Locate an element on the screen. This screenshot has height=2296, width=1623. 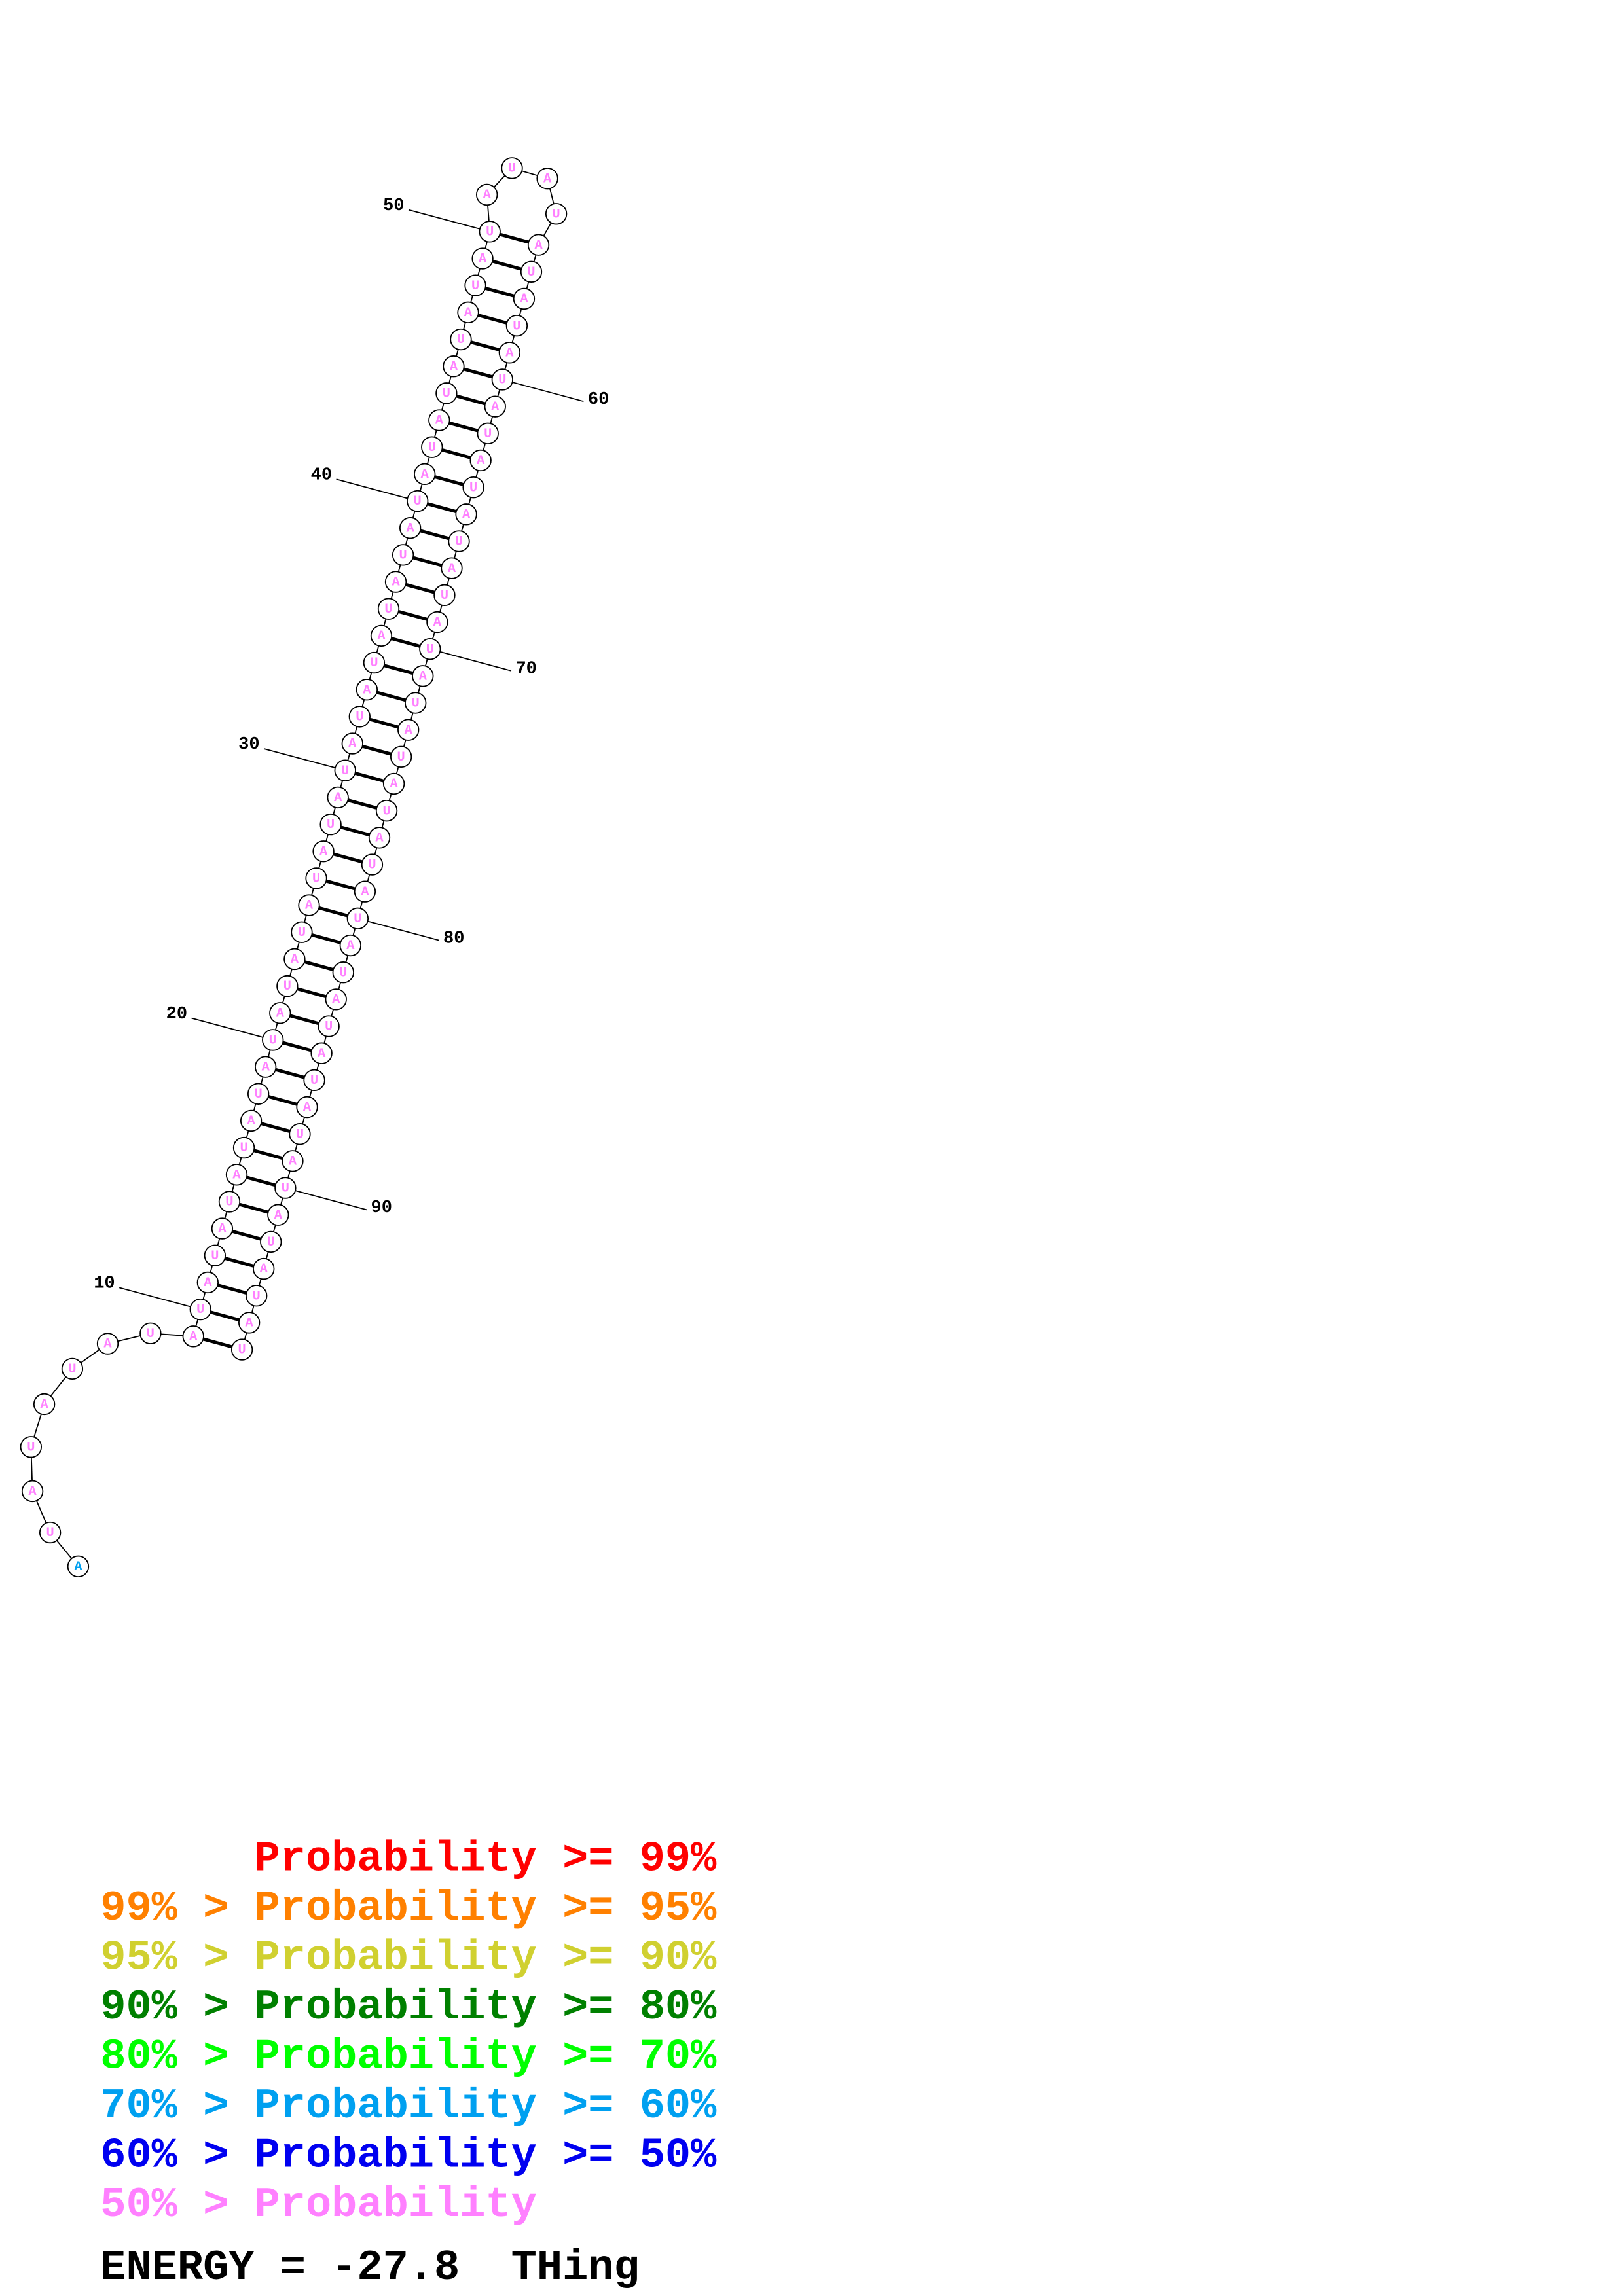
position-label: 80 is located at coordinates (453, 938).